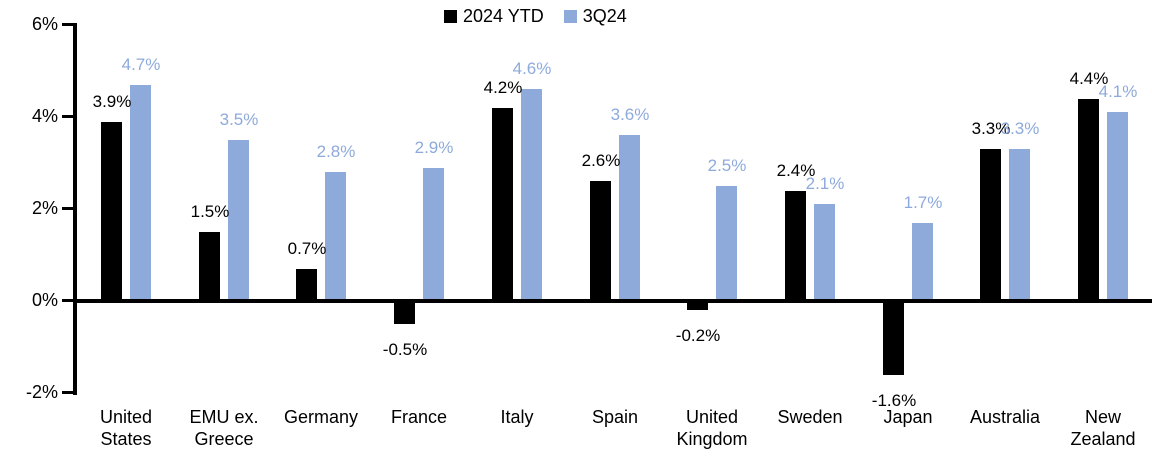 This screenshot has width=1152, height=465. Describe the element at coordinates (141, 64) in the screenshot. I see `data-label-3q24: 4.7%` at that location.